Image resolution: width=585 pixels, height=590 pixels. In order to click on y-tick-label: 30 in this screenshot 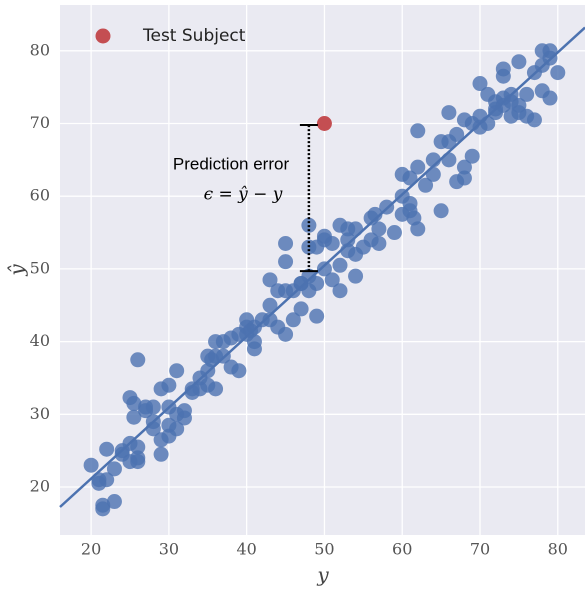, I will do `click(40, 413)`.